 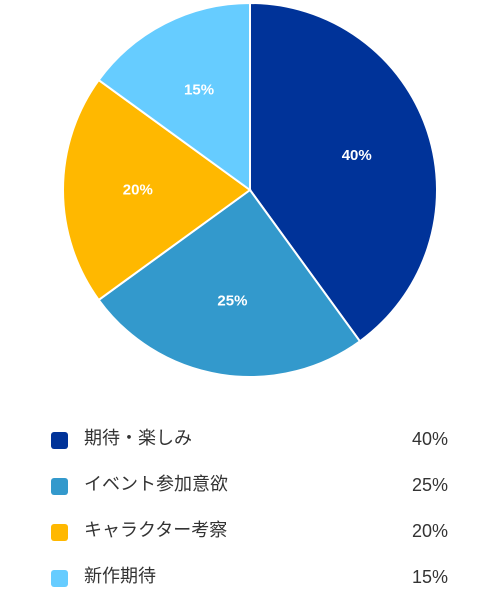 I want to click on slice-value-label: 25%, so click(x=232, y=300).